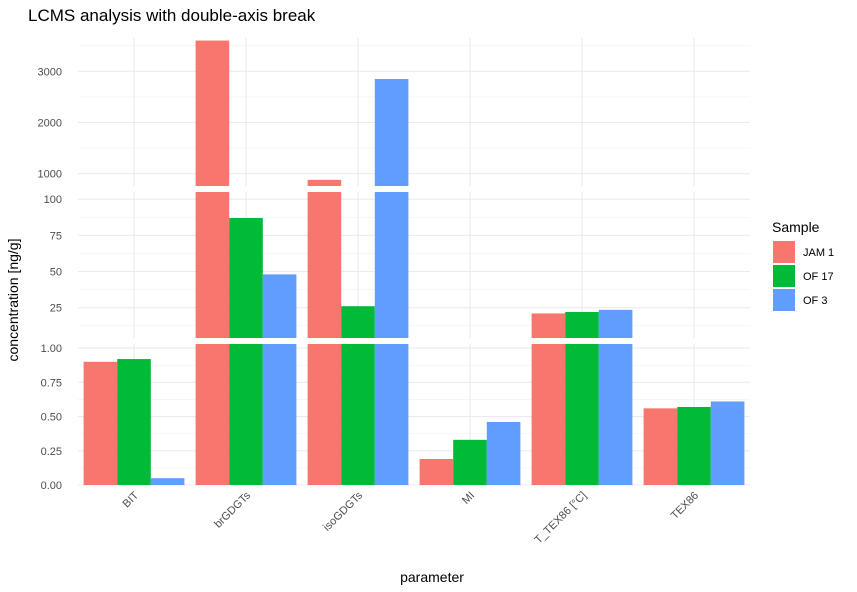 Image resolution: width=857 pixels, height=592 pixels. I want to click on legend-title: Sample, so click(796, 227).